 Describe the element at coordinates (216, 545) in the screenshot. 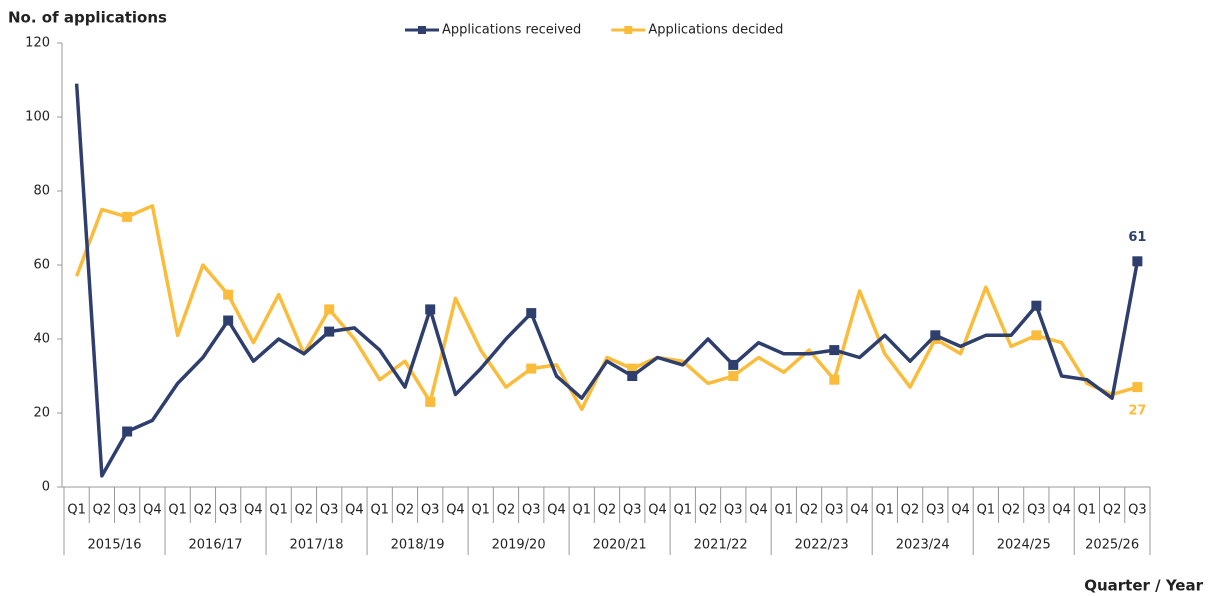

I see `year-label: 2016/17` at that location.